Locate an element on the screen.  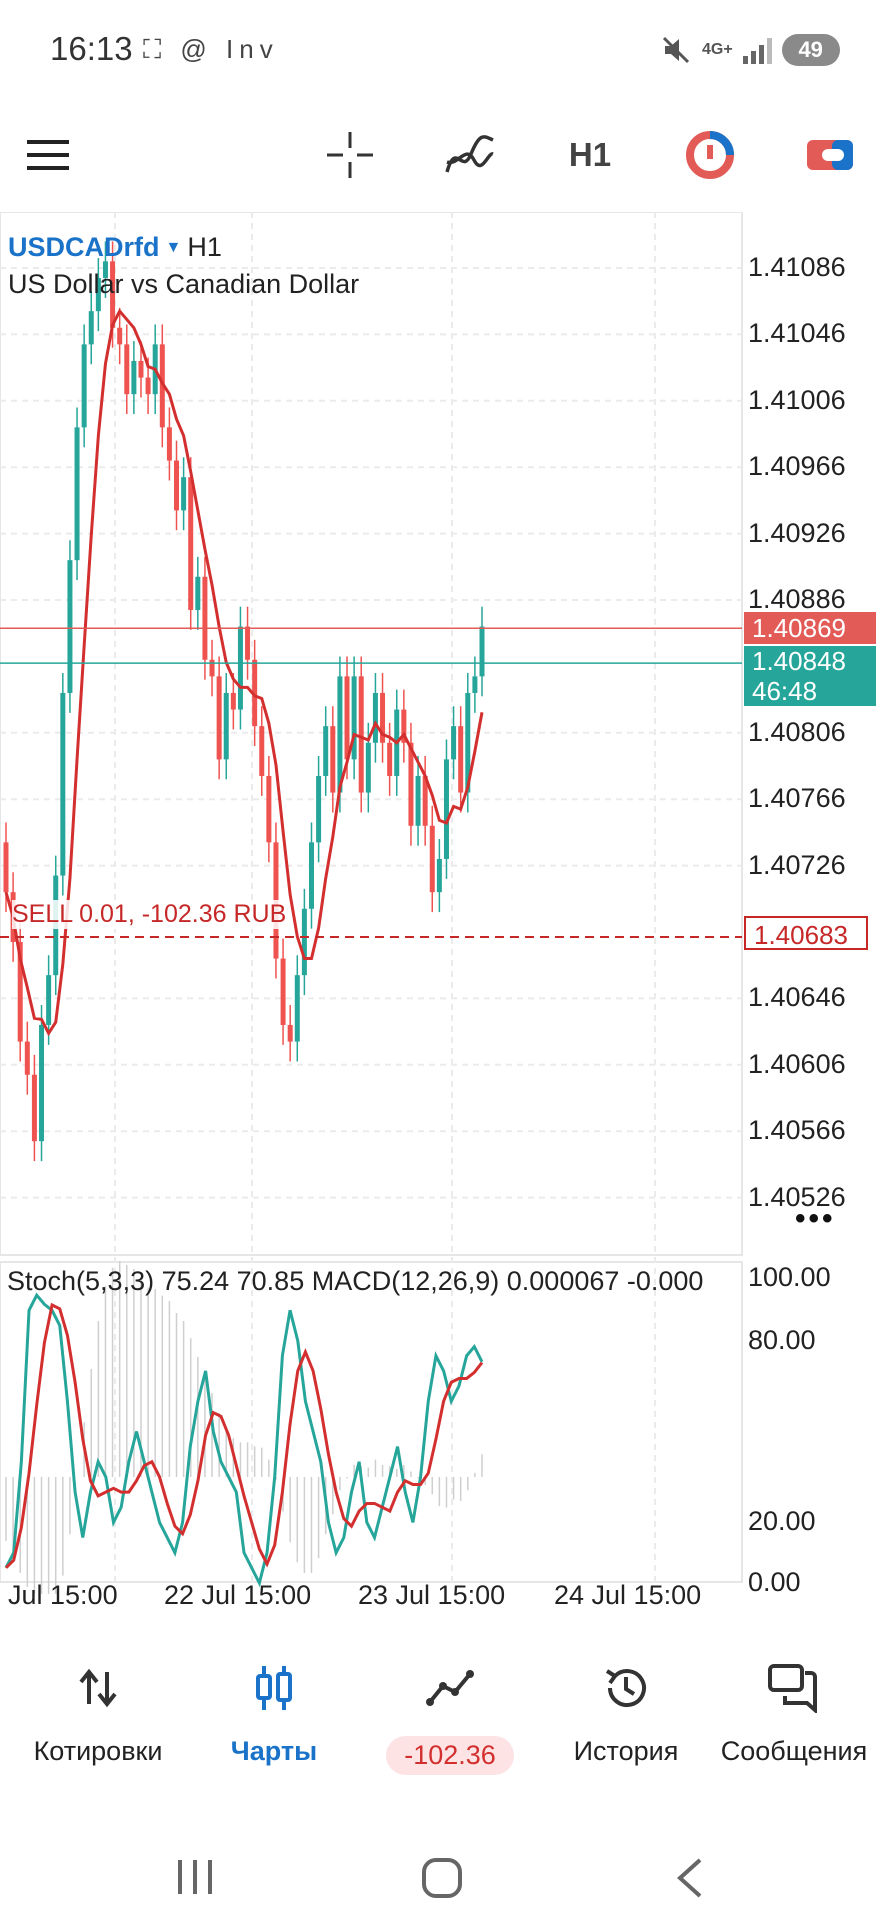
chevron-down-icon: ▼ is located at coordinates (173, 247).